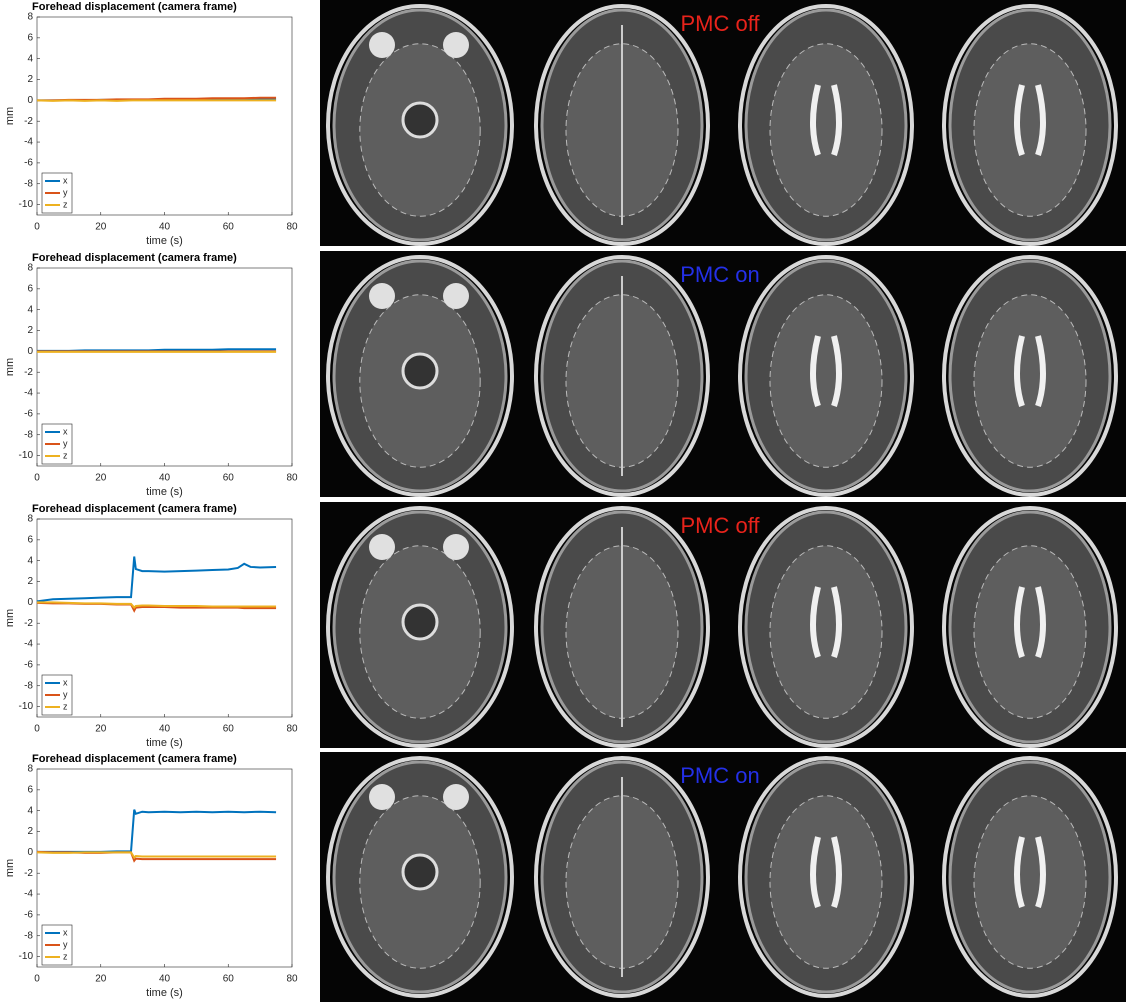 The image size is (1126, 1005). I want to click on image-annotation: PMC off, so click(720, 525).